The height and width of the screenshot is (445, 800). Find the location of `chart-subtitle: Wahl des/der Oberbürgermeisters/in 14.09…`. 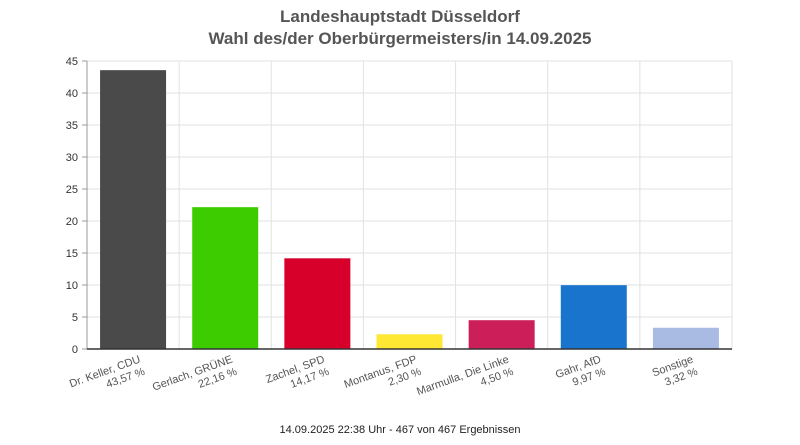

chart-subtitle: Wahl des/der Oberbürgermeisters/in 14.09… is located at coordinates (400, 38).